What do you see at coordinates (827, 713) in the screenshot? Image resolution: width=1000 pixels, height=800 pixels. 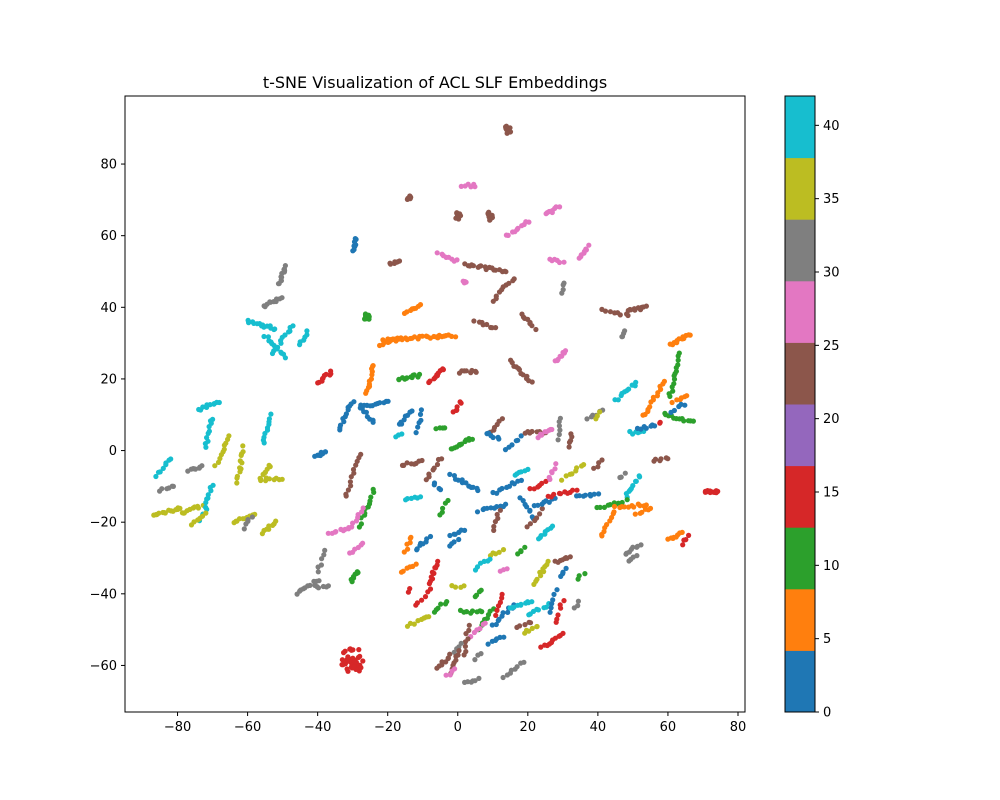 I see `colorbar-tick-label: 0` at bounding box center [827, 713].